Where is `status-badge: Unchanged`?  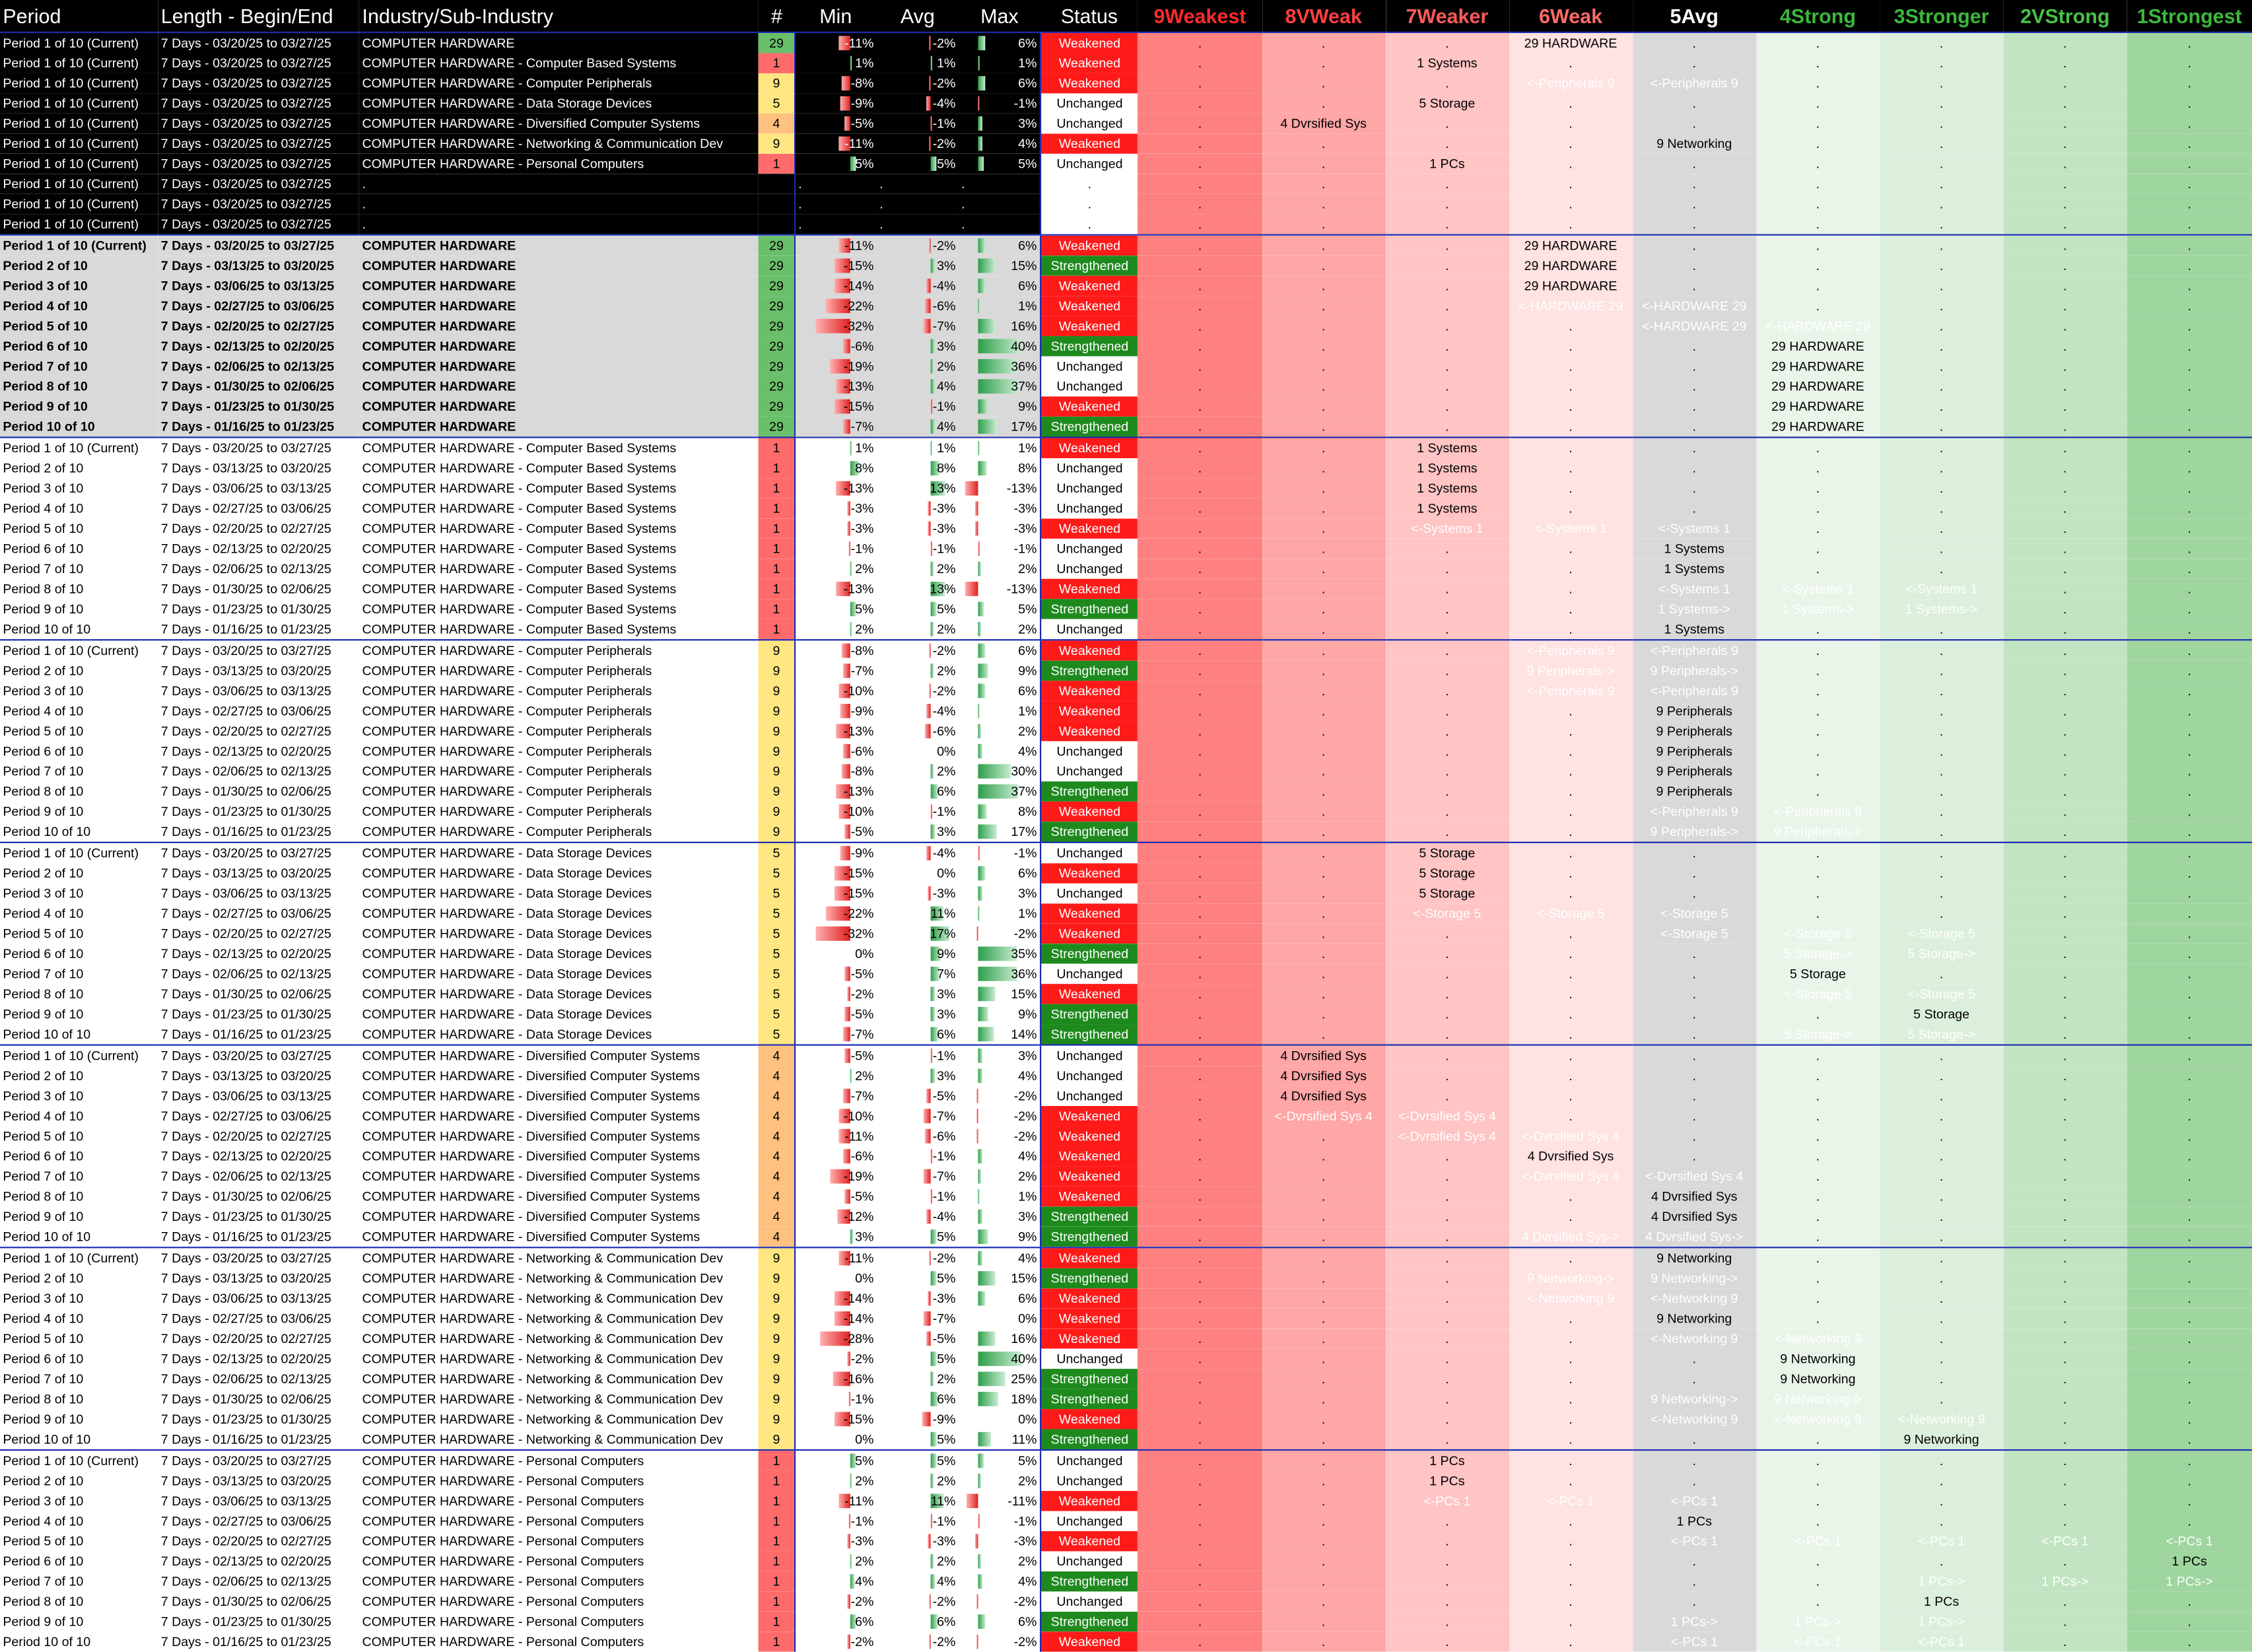 status-badge: Unchanged is located at coordinates (1089, 1601).